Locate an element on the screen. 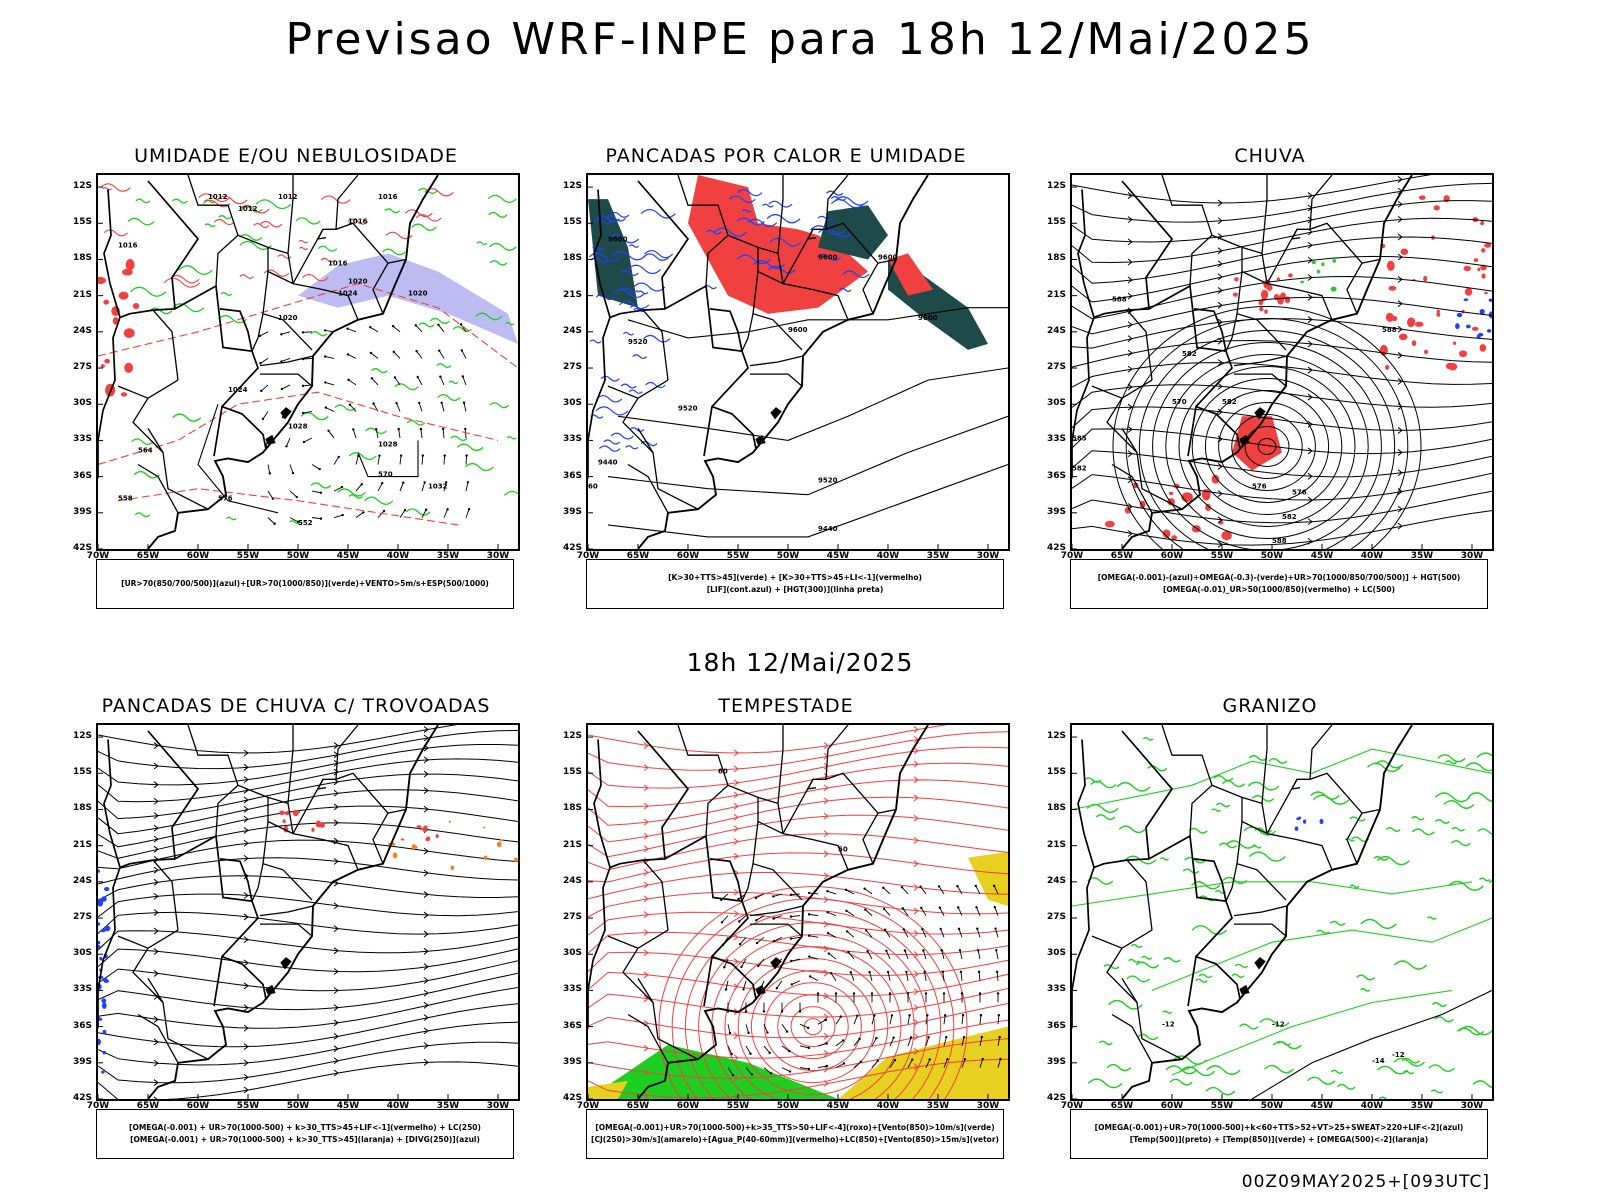 Image resolution: width=1600 pixels, height=1200 pixels. umidade-contour-label: 1032 is located at coordinates (438, 487).